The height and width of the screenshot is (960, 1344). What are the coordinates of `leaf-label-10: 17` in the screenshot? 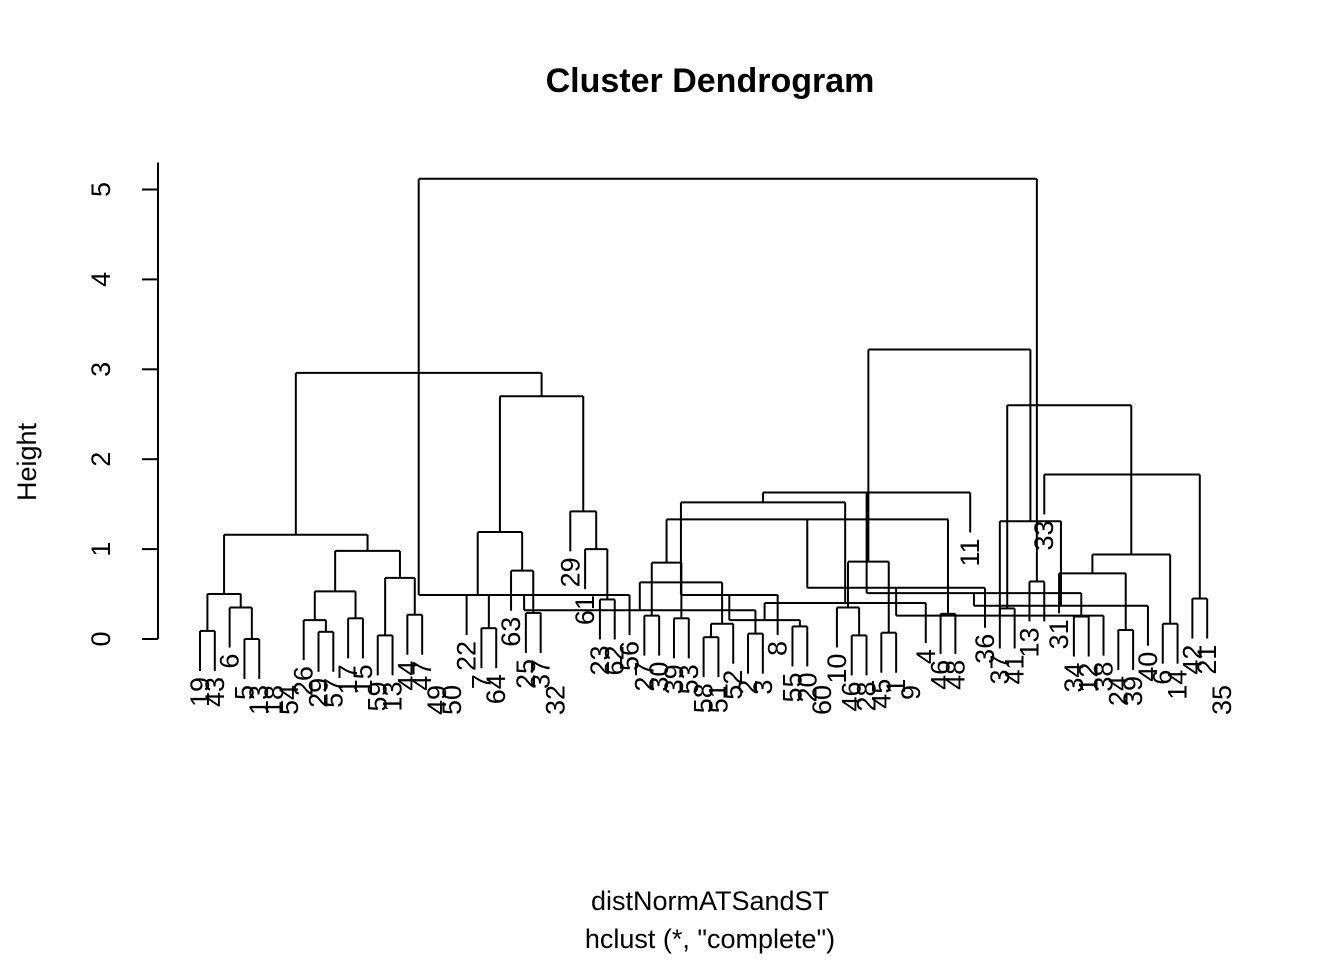 It's located at (348, 679).